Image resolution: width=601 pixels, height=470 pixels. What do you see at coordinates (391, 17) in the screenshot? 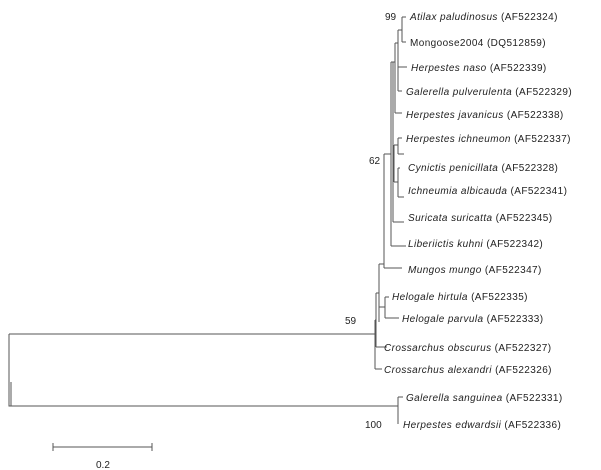
I see `bootstrap-value-atilax-mongoose: 99` at bounding box center [391, 17].